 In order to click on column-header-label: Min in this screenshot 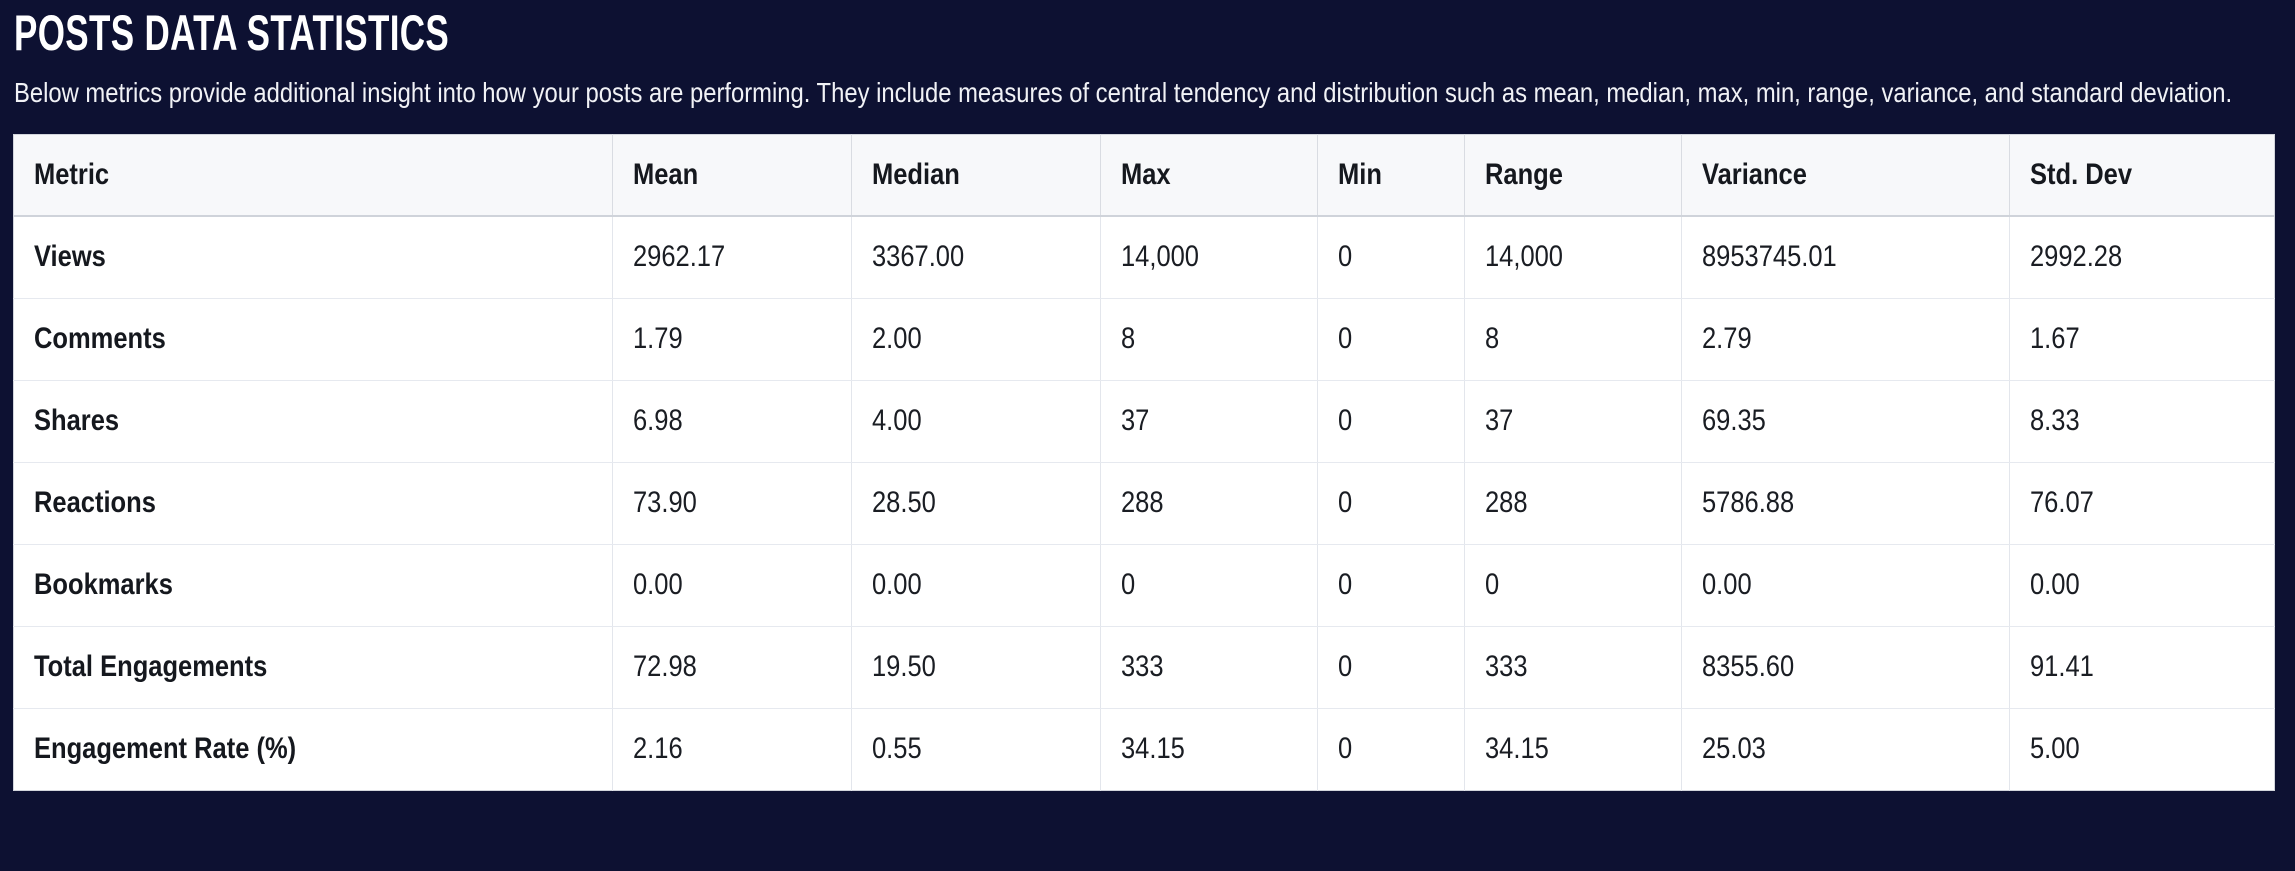, I will do `click(1360, 174)`.